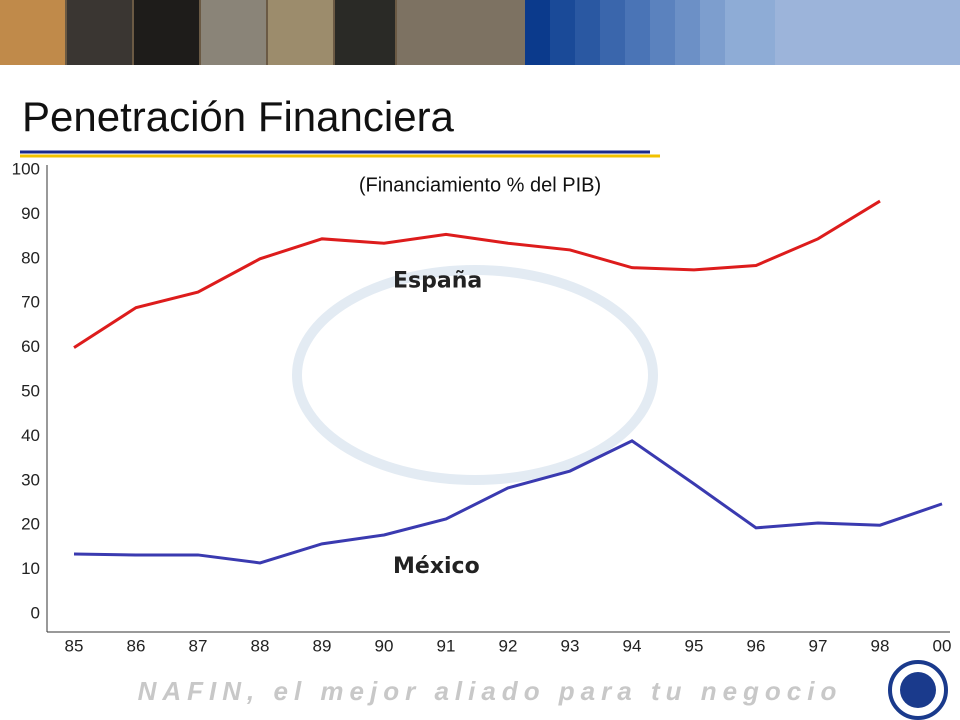 Image resolution: width=960 pixels, height=720 pixels. Describe the element at coordinates (26, 168) in the screenshot. I see `y-tick-label: 100` at that location.